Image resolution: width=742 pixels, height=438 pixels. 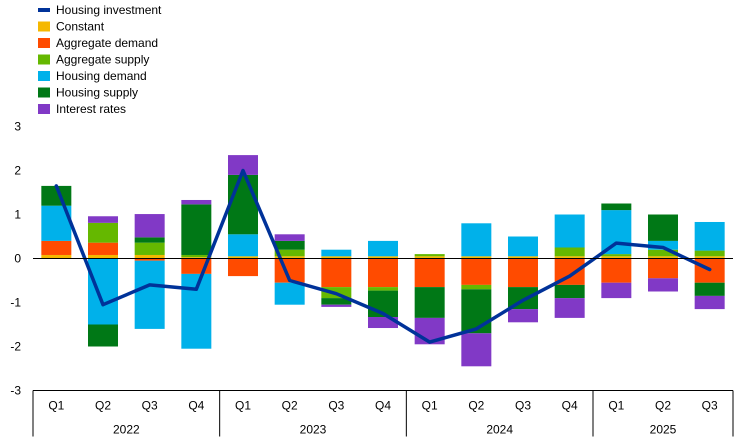 What do you see at coordinates (101, 76) in the screenshot?
I see `legend-label-housing-demand: Housing demand` at bounding box center [101, 76].